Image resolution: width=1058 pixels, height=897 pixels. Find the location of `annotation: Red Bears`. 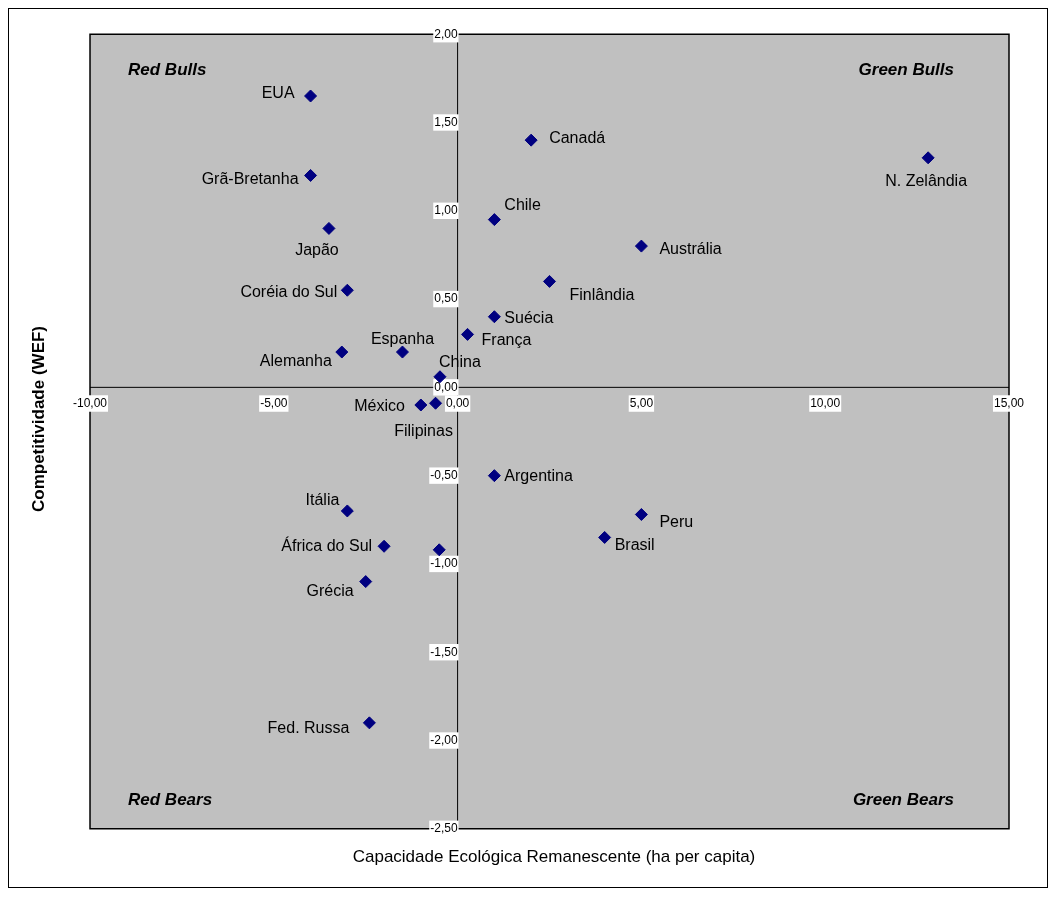

annotation: Red Bears is located at coordinates (170, 800).